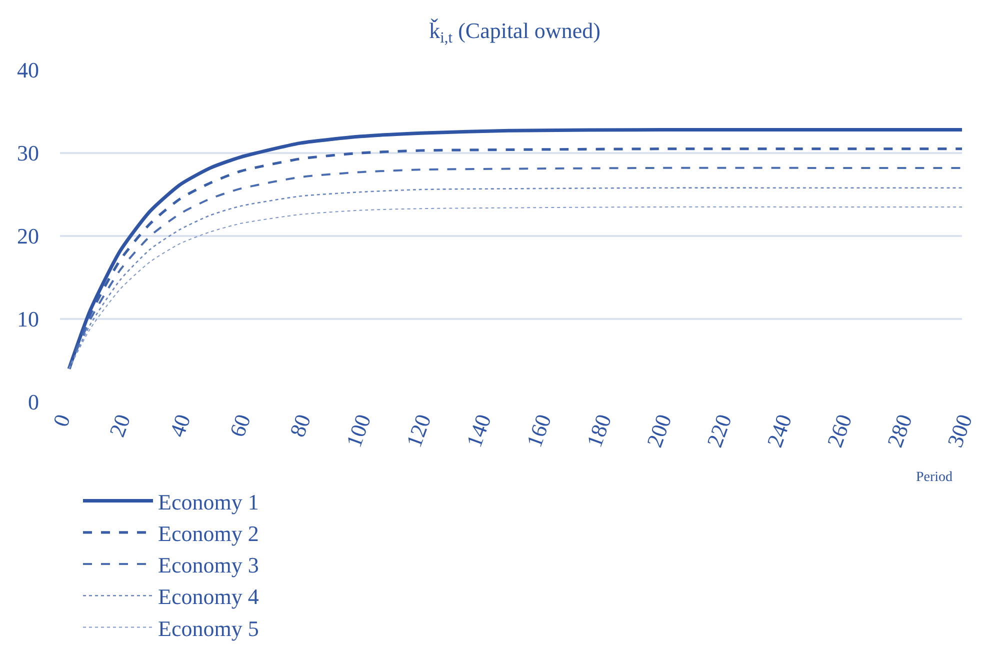 The width and height of the screenshot is (990, 648). What do you see at coordinates (28, 319) in the screenshot?
I see `y-tick-label: 10` at bounding box center [28, 319].